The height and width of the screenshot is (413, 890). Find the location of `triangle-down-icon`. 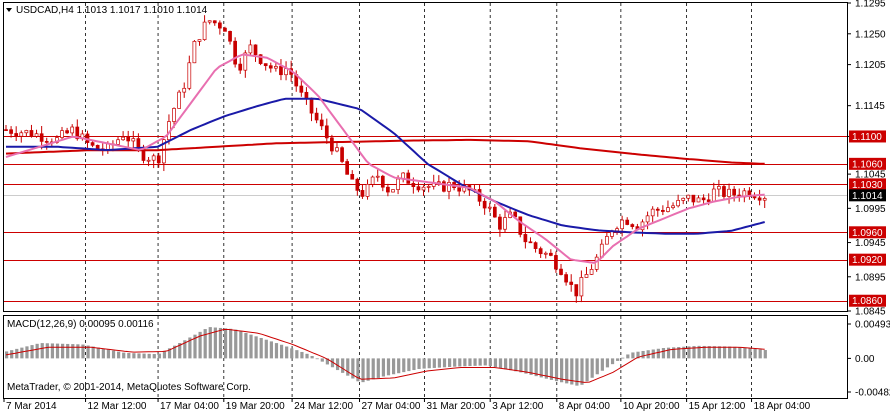

triangle-down-icon is located at coordinates (9, 10).